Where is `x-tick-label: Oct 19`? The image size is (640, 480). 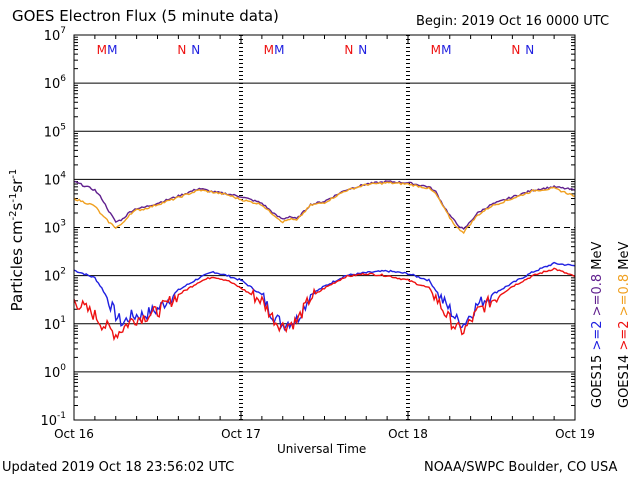 x-tick-label: Oct 19 is located at coordinates (575, 434).